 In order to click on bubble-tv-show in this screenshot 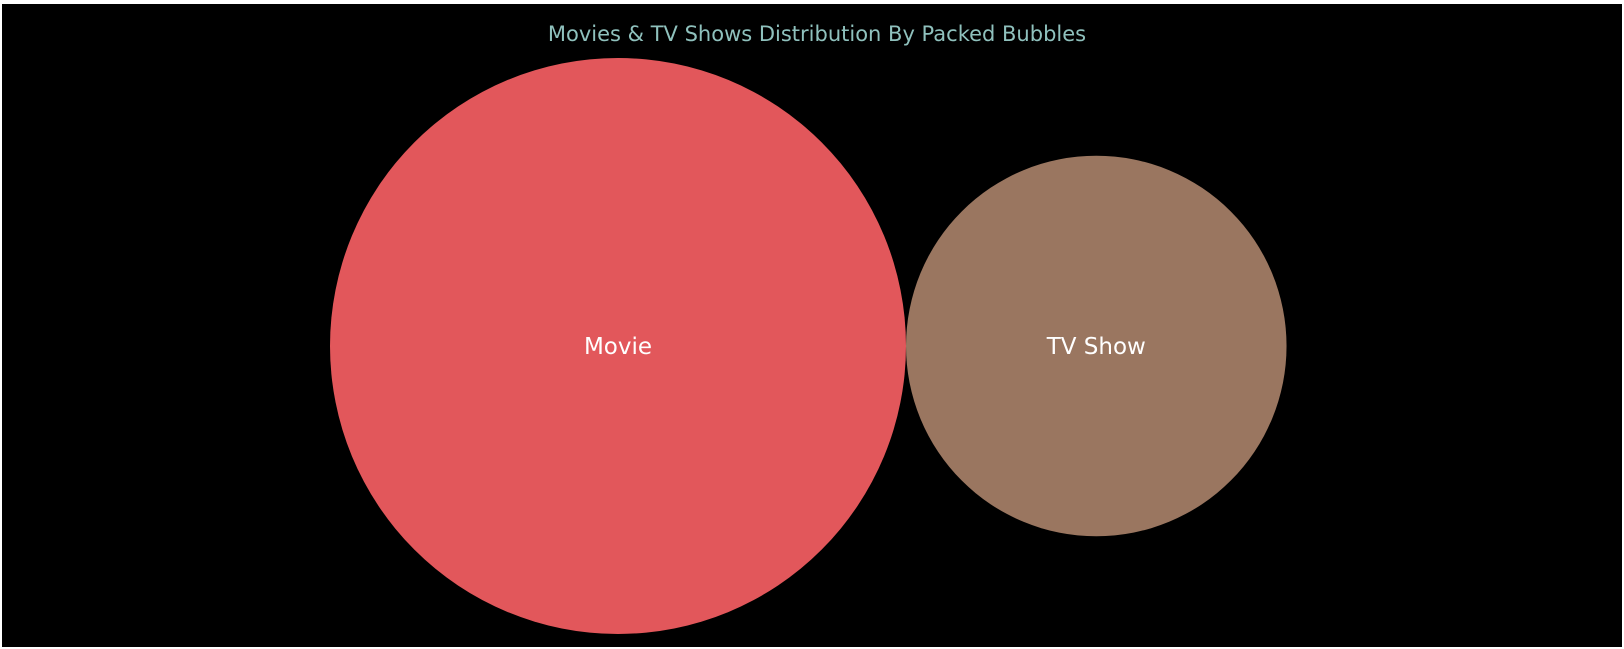, I will do `click(1096, 346)`.